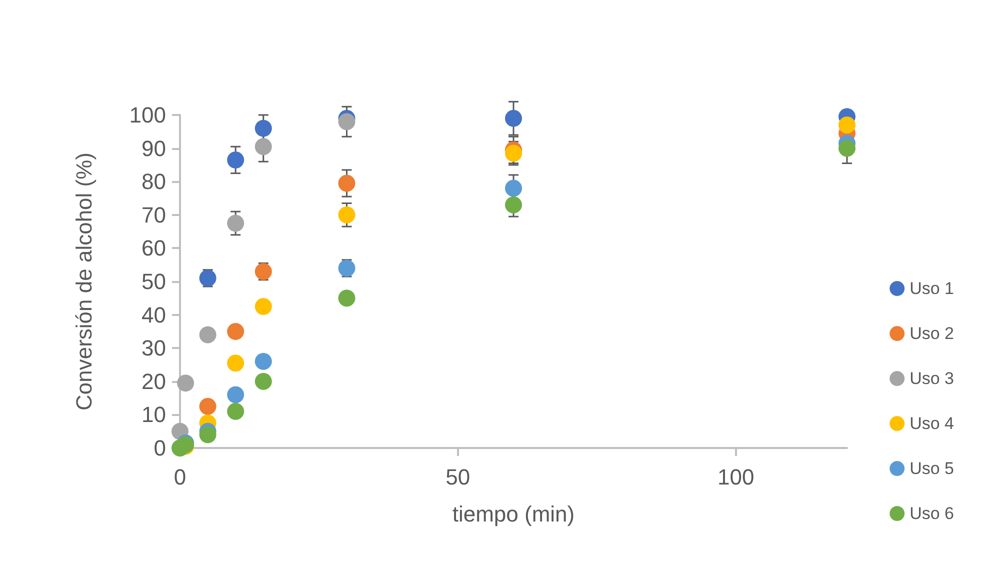 Image resolution: width=994 pixels, height=581 pixels. I want to click on y-tick-label: 50, so click(154, 281).